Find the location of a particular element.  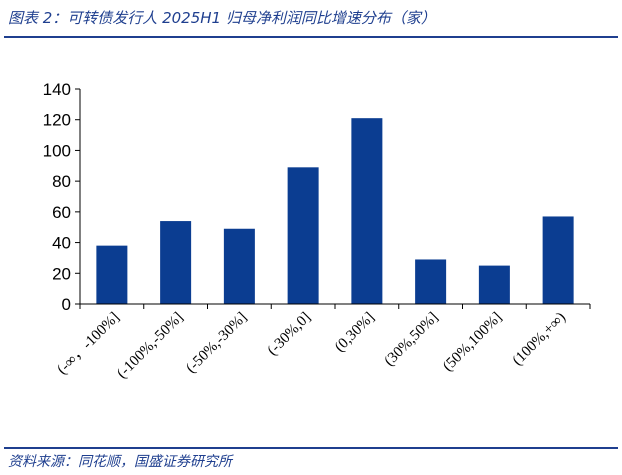

y-tick-label: 100 is located at coordinates (57, 150).